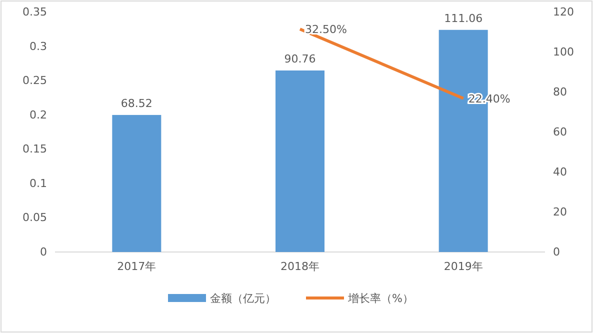 Image resolution: width=593 pixels, height=333 pixels. I want to click on y2-tick-label: 40, so click(560, 172).